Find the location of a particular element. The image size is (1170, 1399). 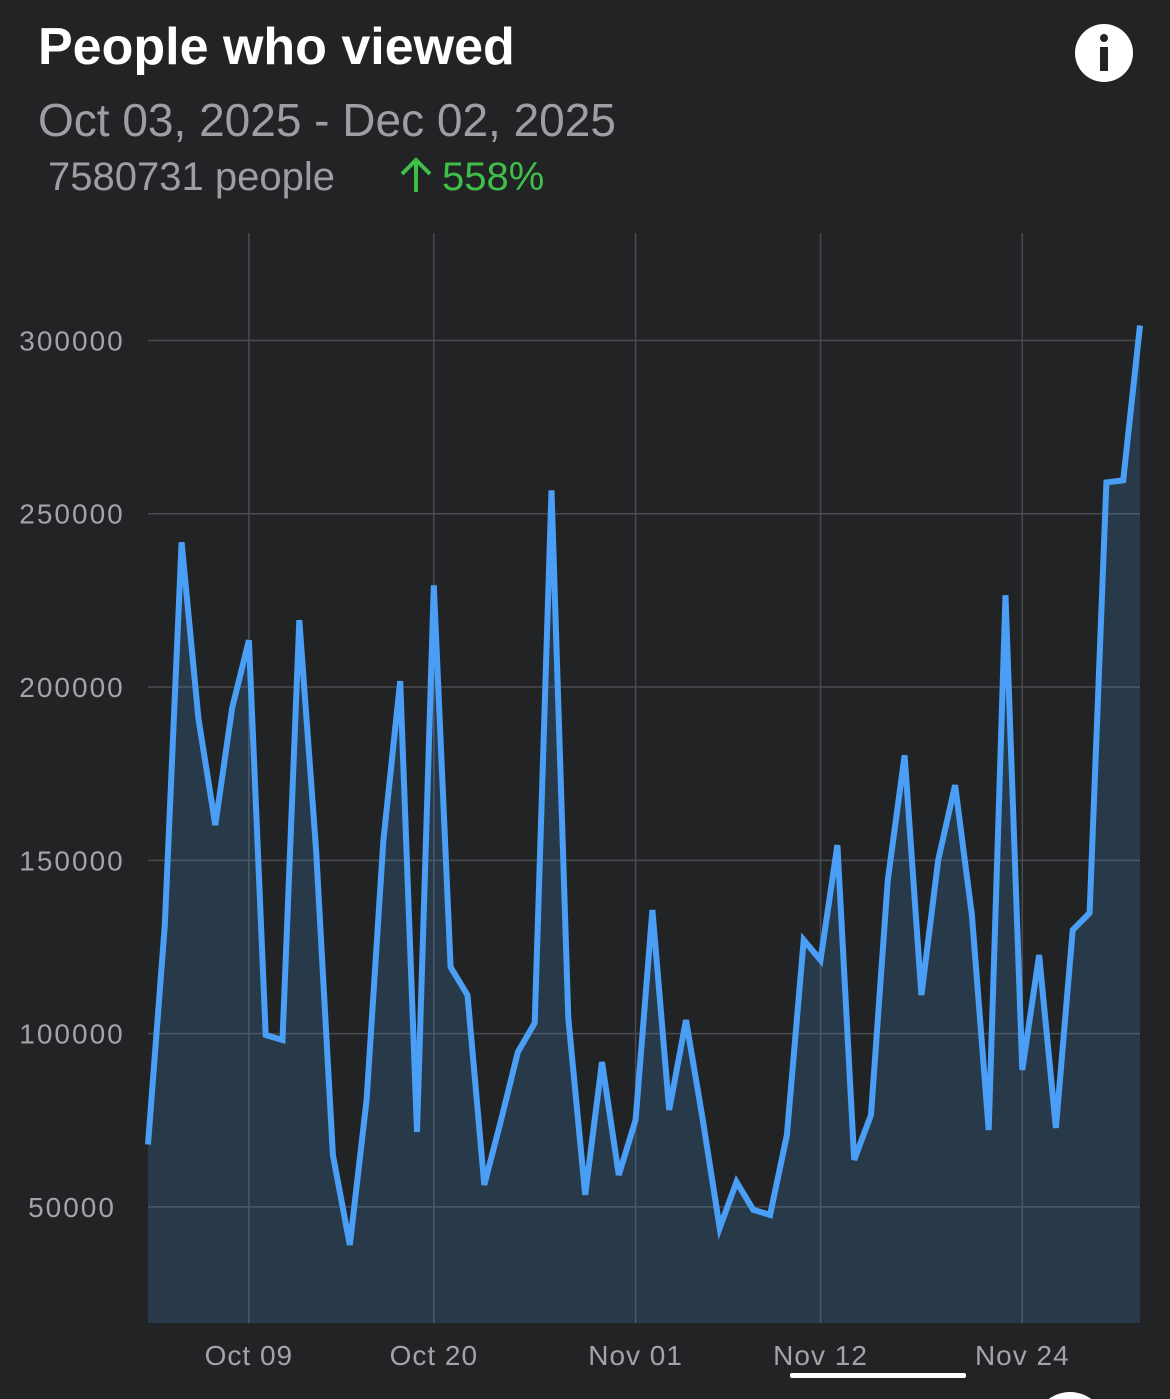

x-tick-label: Nov 24 is located at coordinates (1022, 1355).